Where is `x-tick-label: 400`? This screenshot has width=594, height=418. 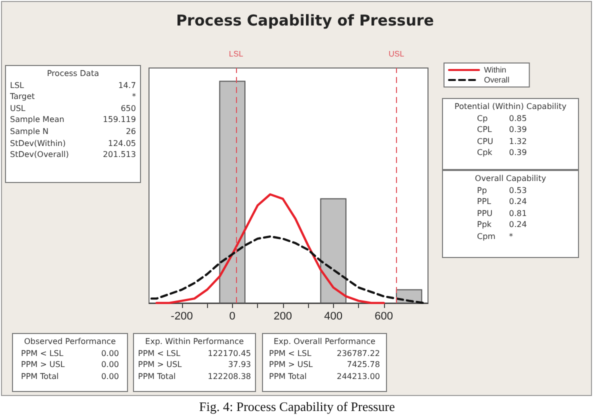
x-tick-label: 400 is located at coordinates (333, 316).